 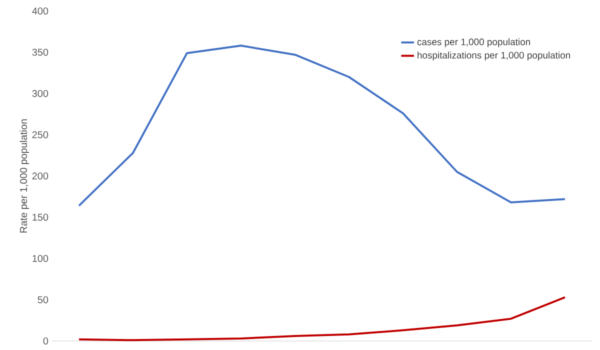 What do you see at coordinates (40, 217) in the screenshot?
I see `y-tick-label: 150` at bounding box center [40, 217].